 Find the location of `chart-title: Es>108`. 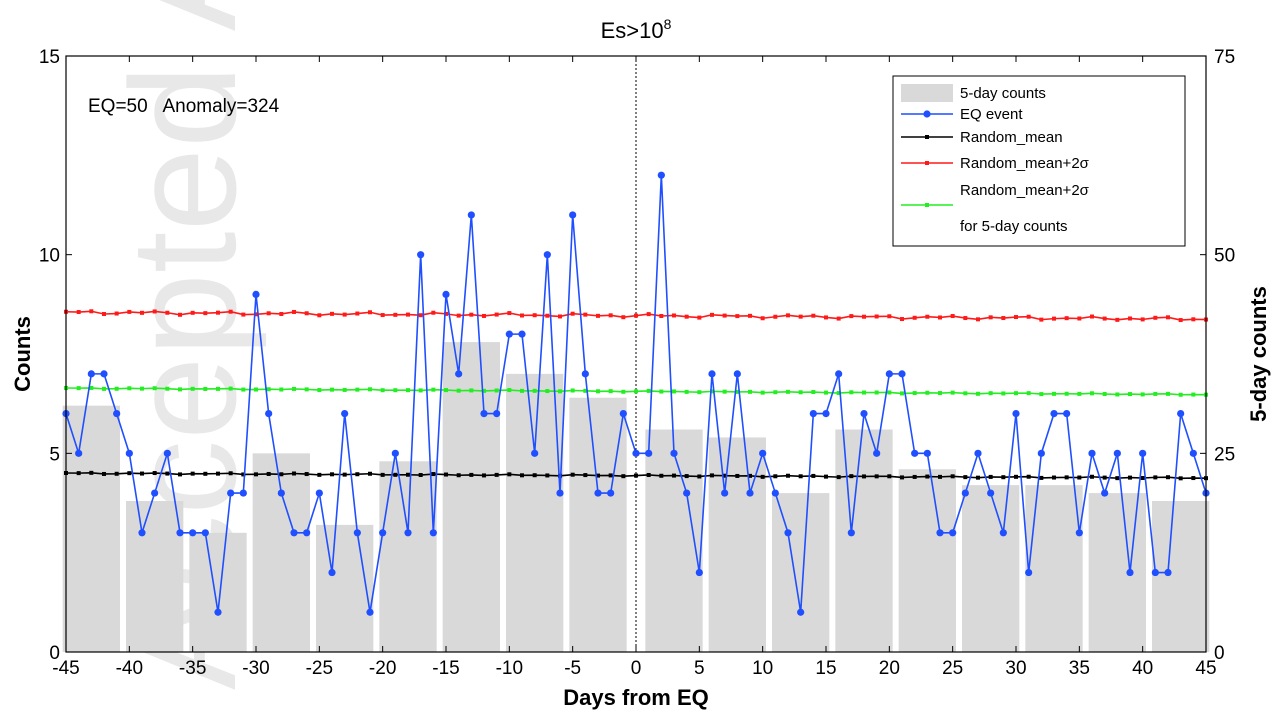

chart-title: Es>108 is located at coordinates (636, 29).